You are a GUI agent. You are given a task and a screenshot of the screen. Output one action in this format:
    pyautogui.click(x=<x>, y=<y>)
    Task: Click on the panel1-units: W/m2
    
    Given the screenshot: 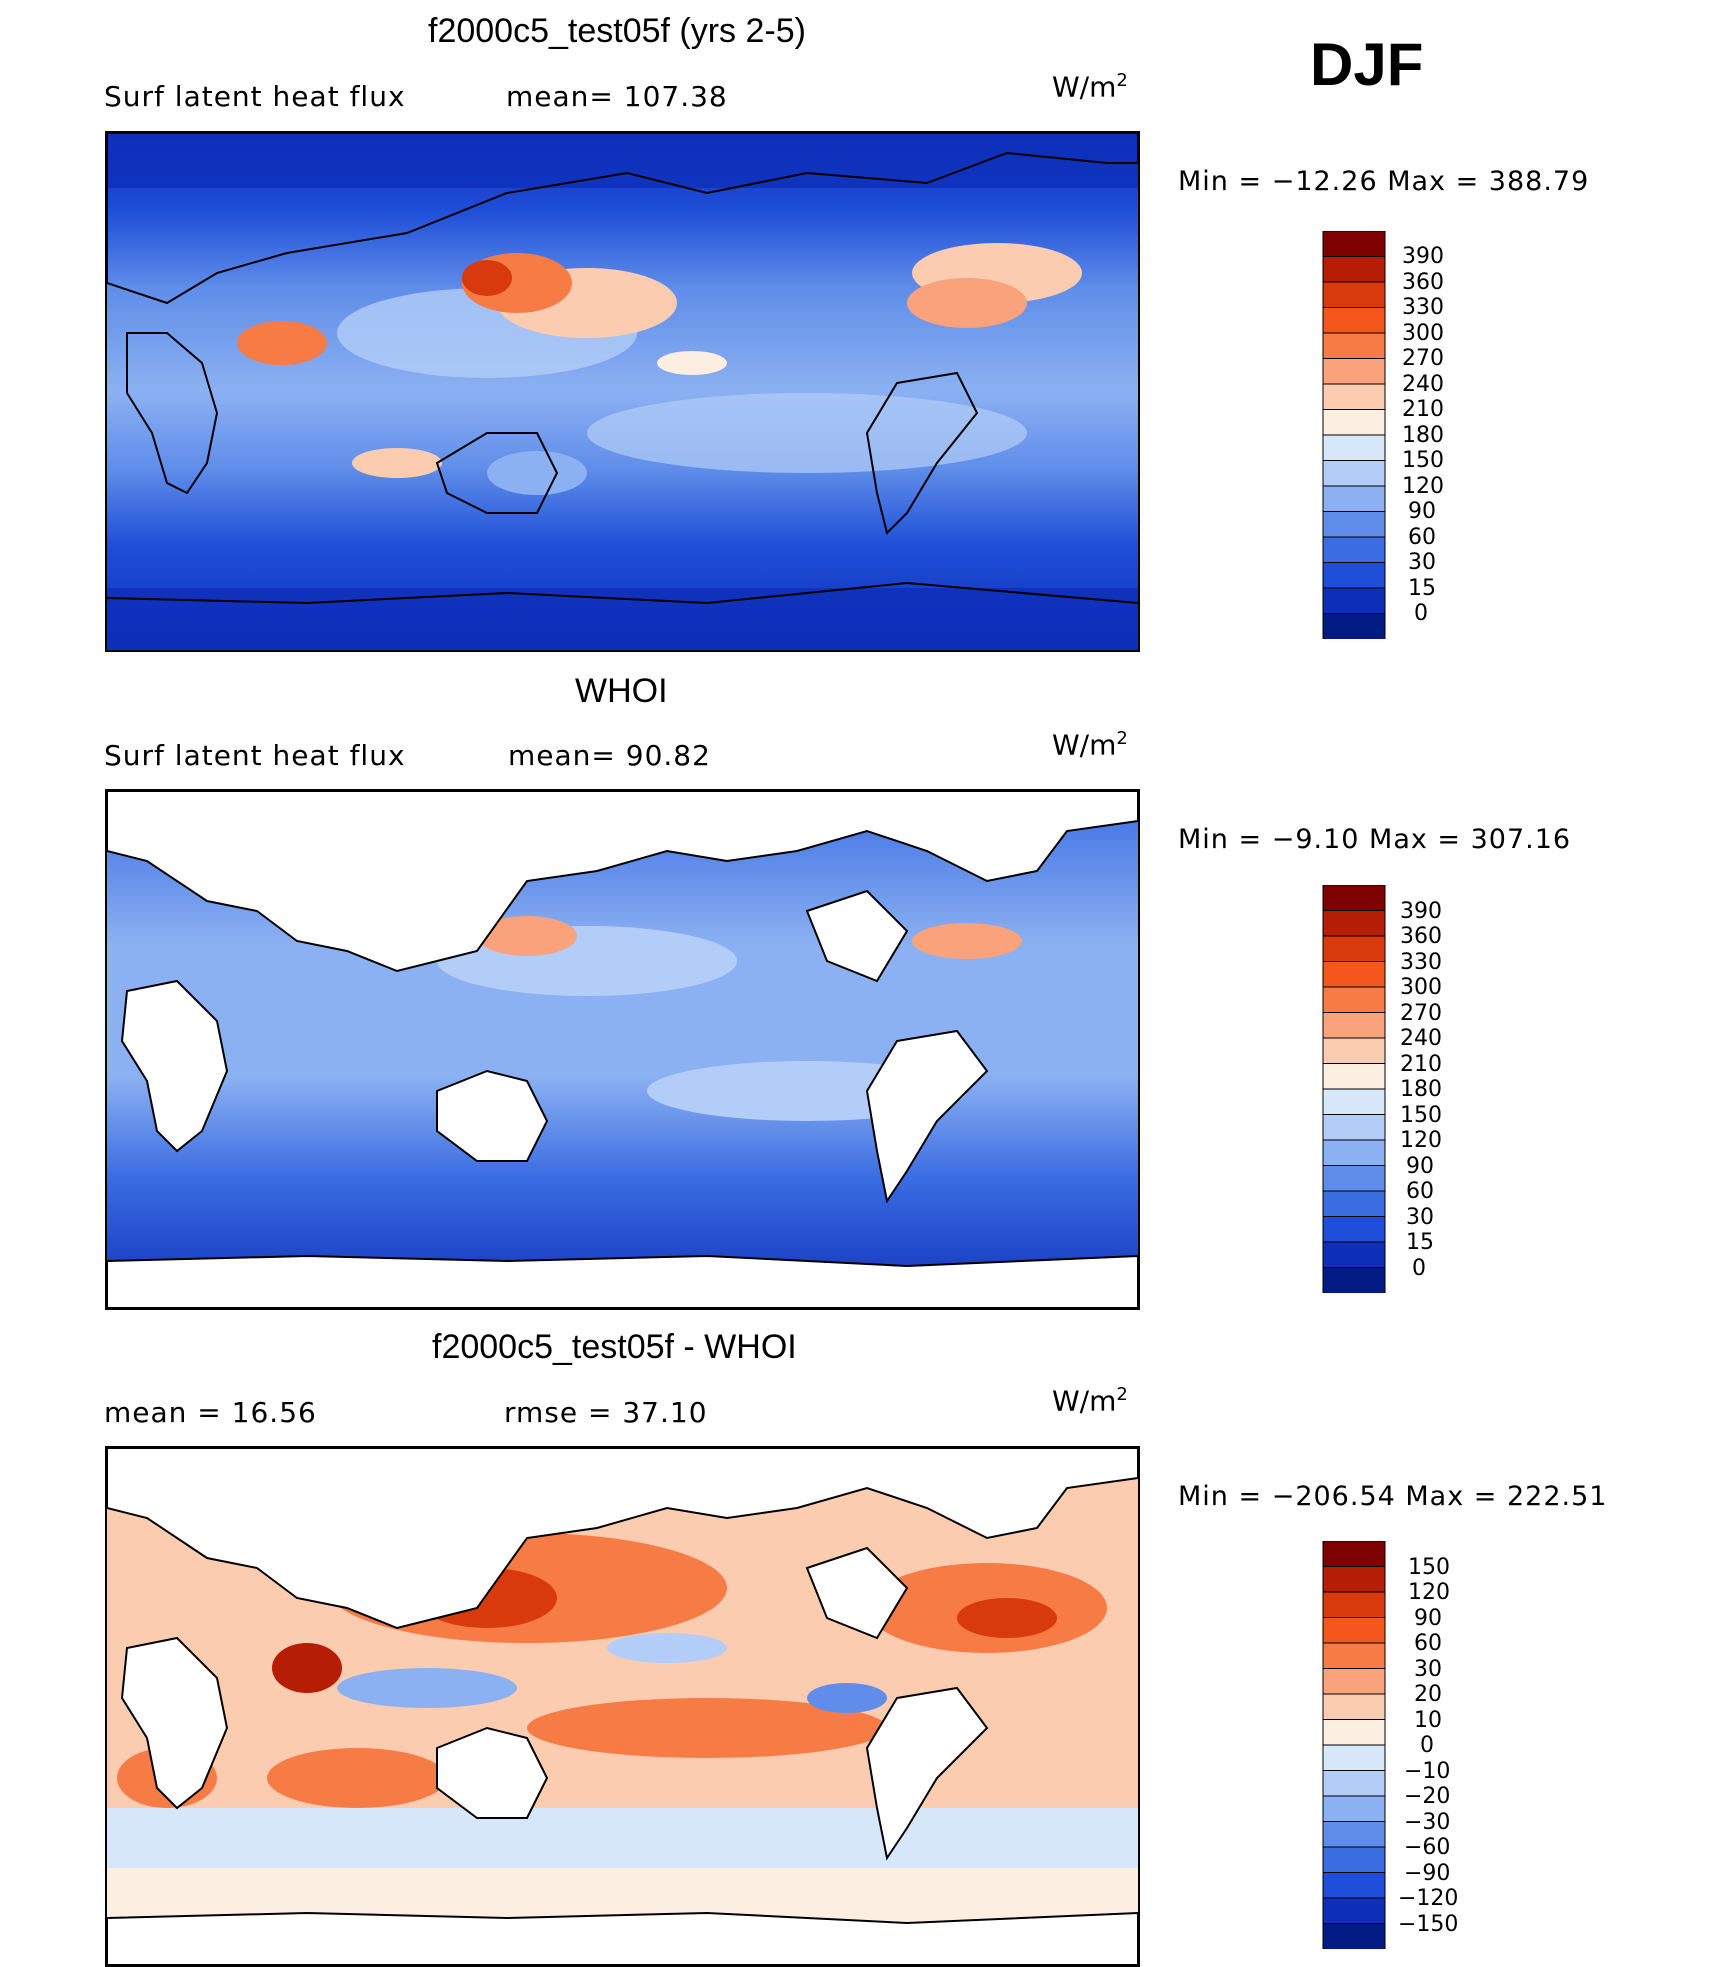 What is the action you would take?
    pyautogui.click(x=1090, y=87)
    